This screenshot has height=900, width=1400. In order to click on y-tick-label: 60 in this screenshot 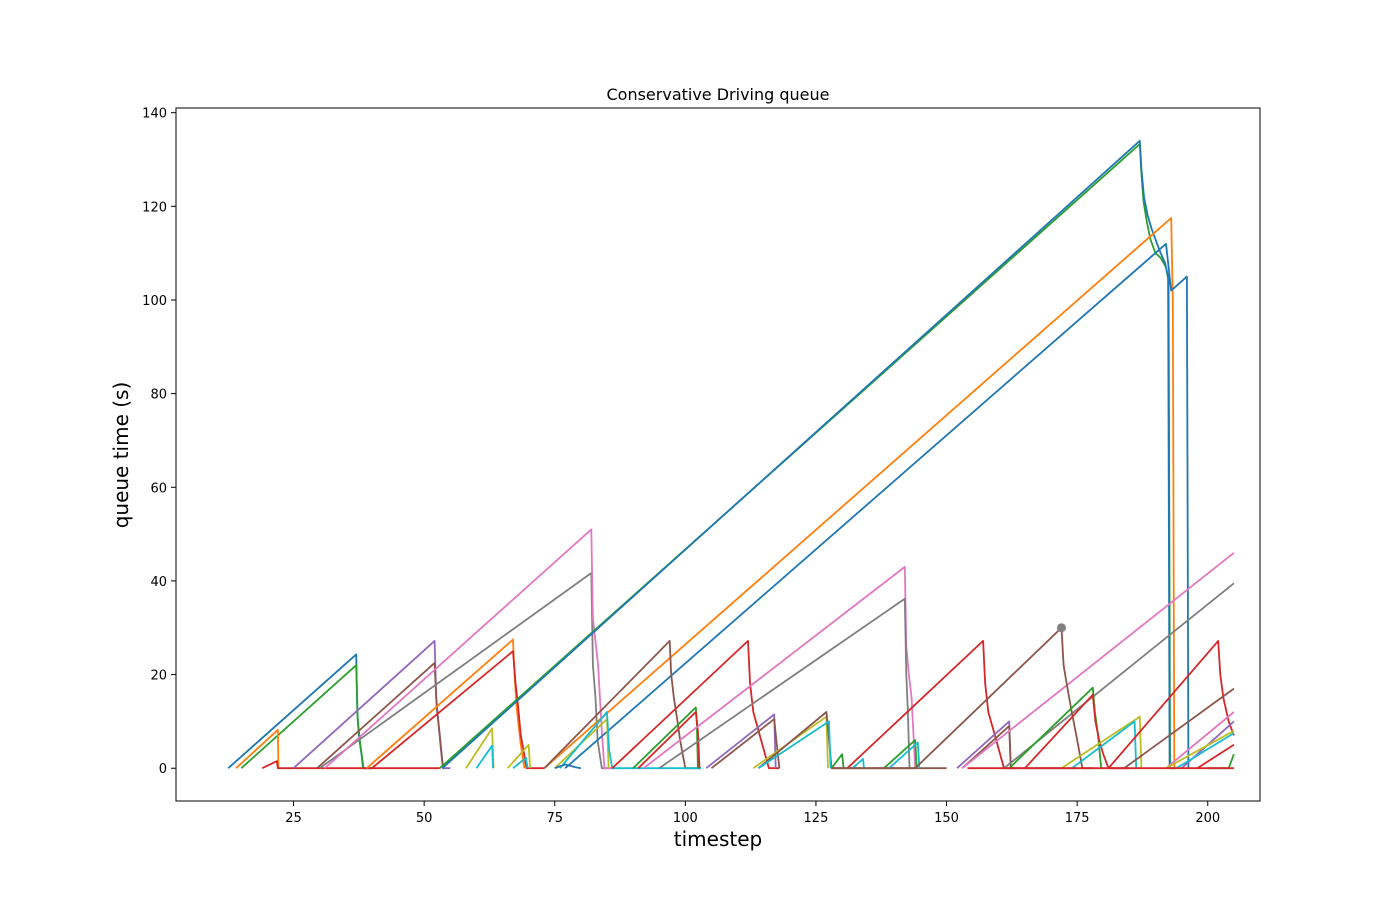, I will do `click(158, 488)`.